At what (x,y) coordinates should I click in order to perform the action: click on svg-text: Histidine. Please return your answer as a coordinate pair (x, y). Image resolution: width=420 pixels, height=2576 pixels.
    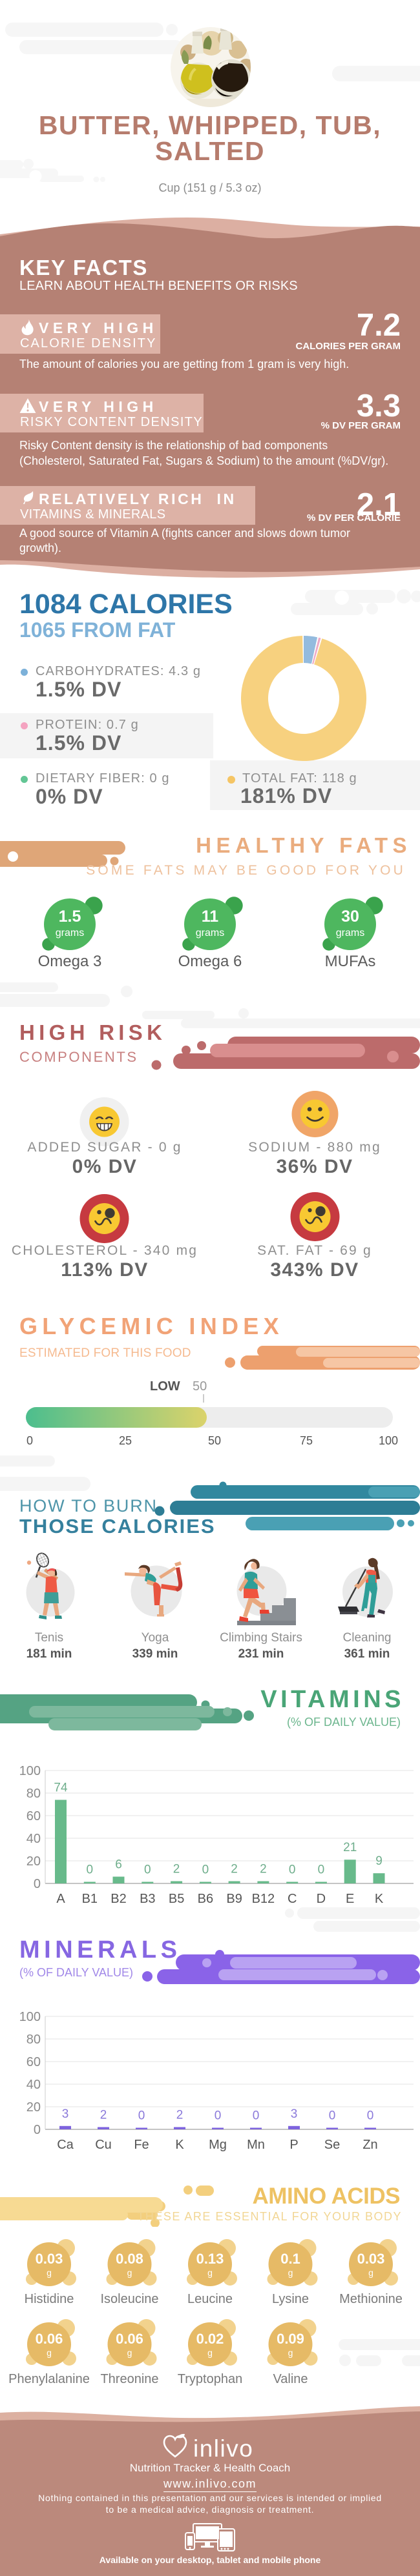
    Looking at the image, I should click on (50, 2299).